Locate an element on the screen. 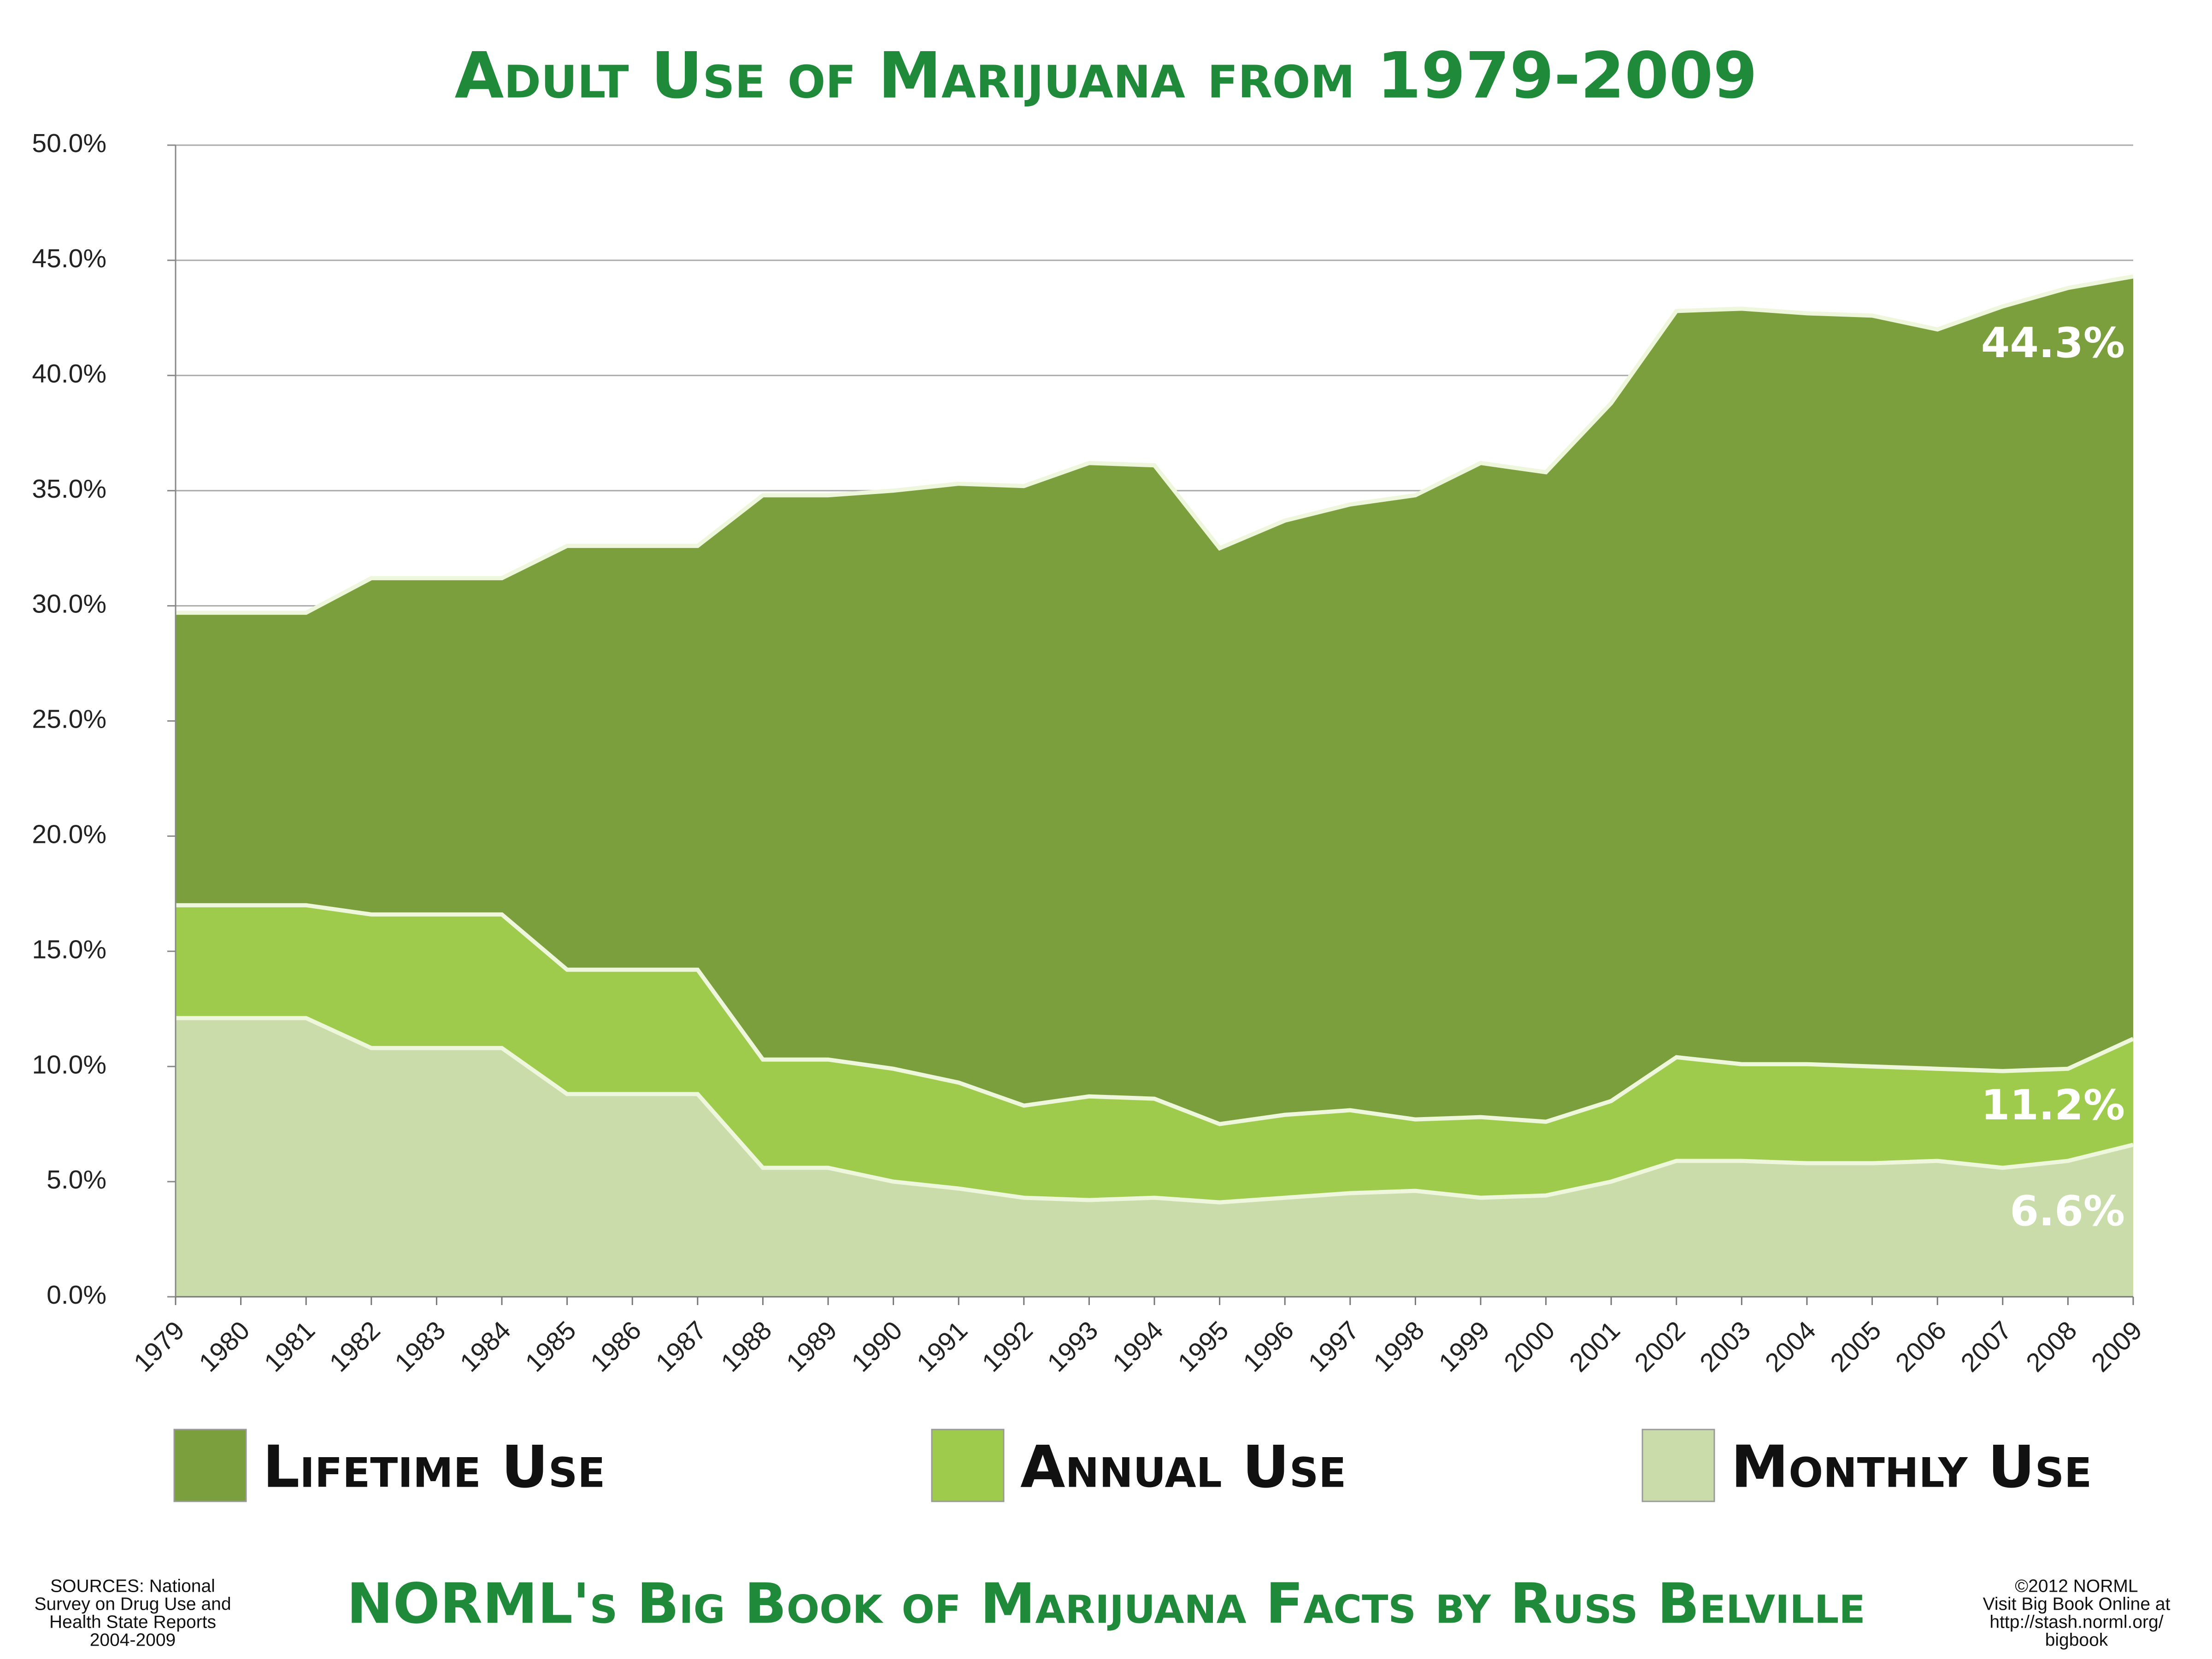 Image resolution: width=2212 pixels, height=1659 pixels. x-tick-label: 1999 is located at coordinates (1464, 1347).